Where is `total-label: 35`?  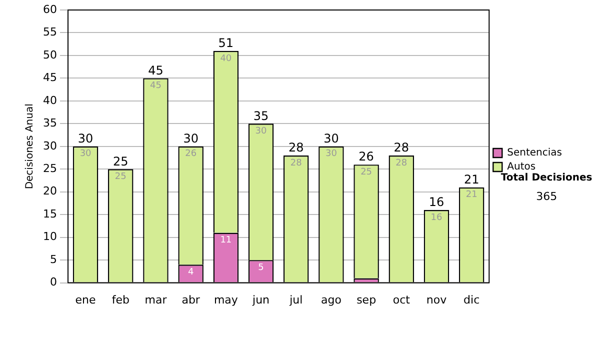
total-label: 35 is located at coordinates (261, 115).